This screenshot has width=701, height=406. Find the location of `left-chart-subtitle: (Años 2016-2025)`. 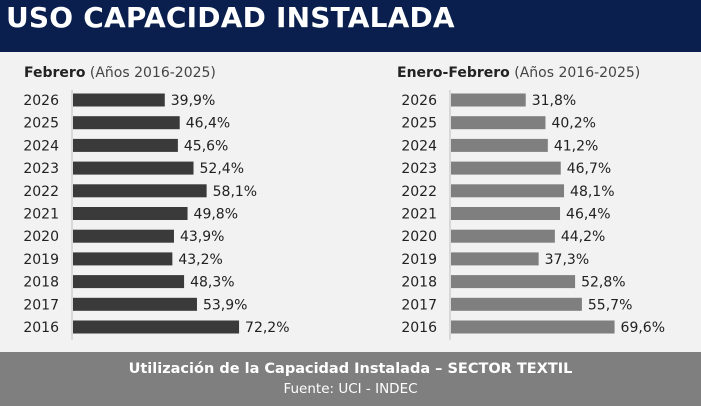

left-chart-subtitle: (Años 2016-2025) is located at coordinates (152, 73).